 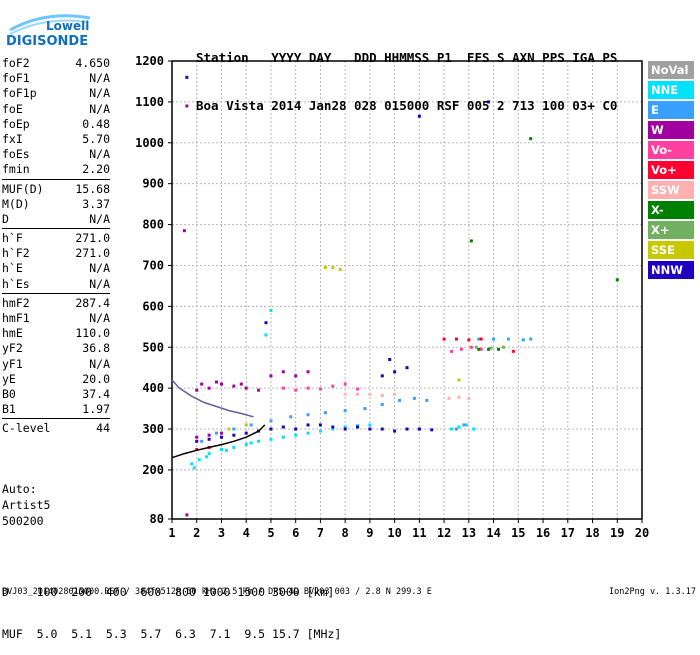 I want to click on parameter-value: 287.4, so click(x=92, y=302).